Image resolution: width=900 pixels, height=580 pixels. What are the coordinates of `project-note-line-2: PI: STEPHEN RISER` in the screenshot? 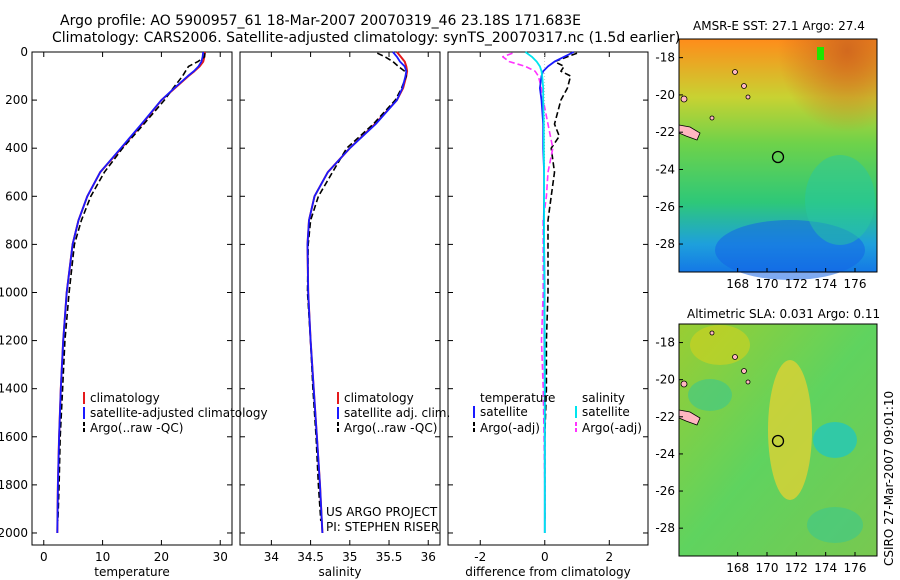 It's located at (382, 527).